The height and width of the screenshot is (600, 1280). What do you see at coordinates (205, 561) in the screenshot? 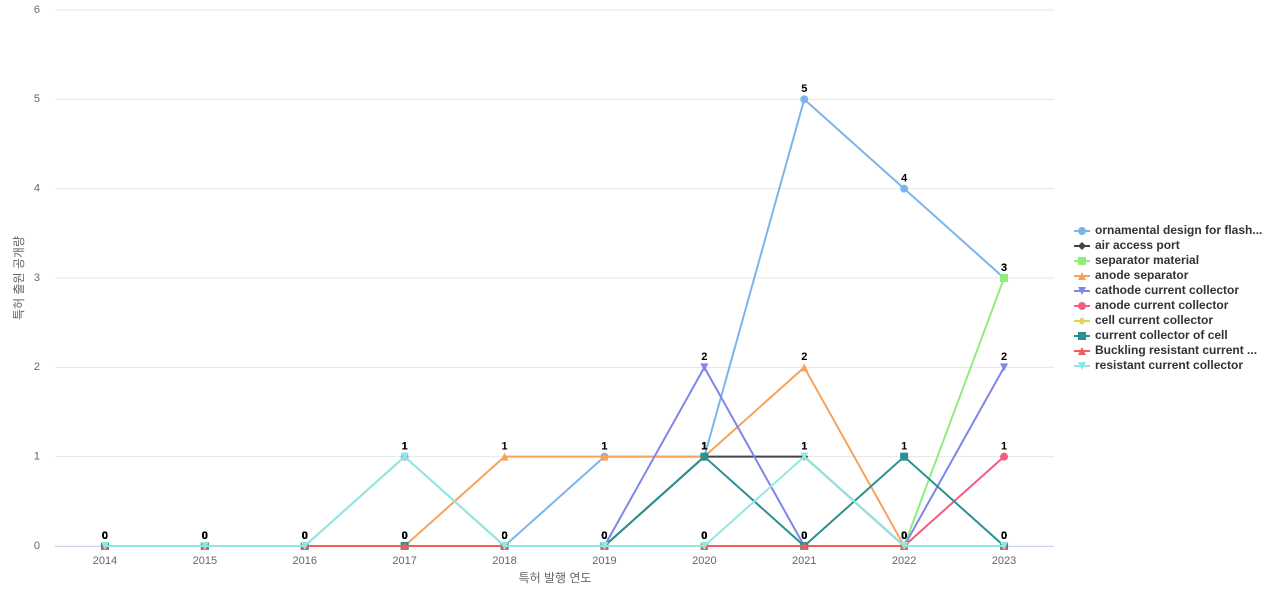
I see `x-tick-label: 2015` at bounding box center [205, 561].